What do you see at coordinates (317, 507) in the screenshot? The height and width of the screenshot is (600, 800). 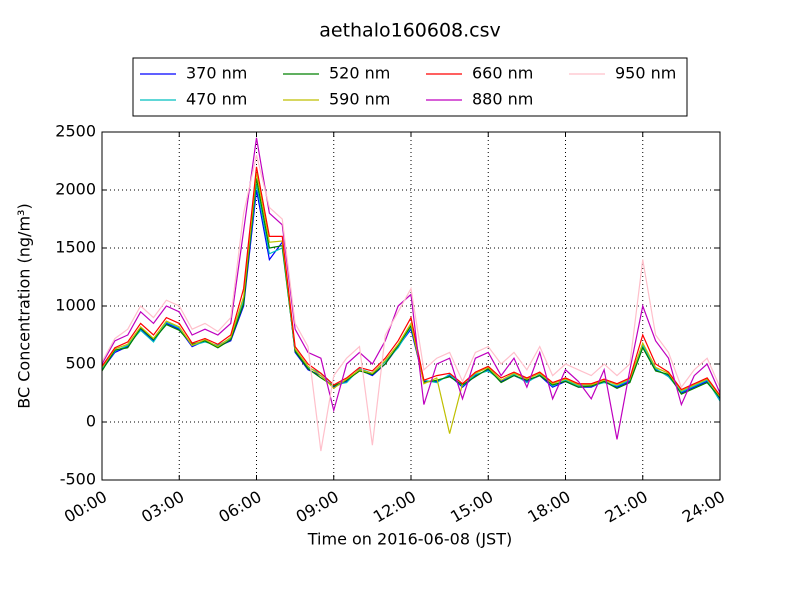 I see `x-tick-label: 09:00` at bounding box center [317, 507].